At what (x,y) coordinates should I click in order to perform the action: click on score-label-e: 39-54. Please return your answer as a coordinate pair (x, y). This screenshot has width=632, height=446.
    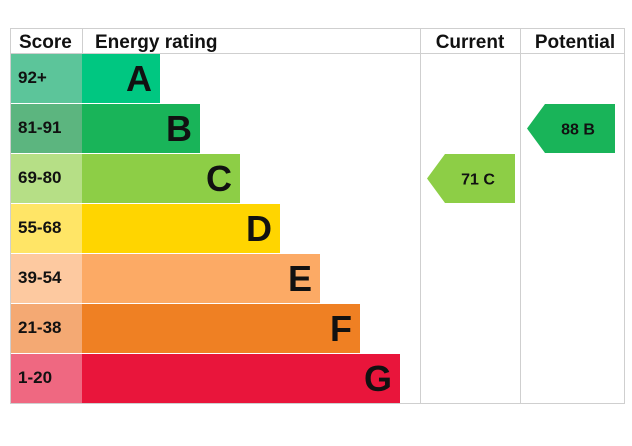
    Looking at the image, I should click on (40, 277).